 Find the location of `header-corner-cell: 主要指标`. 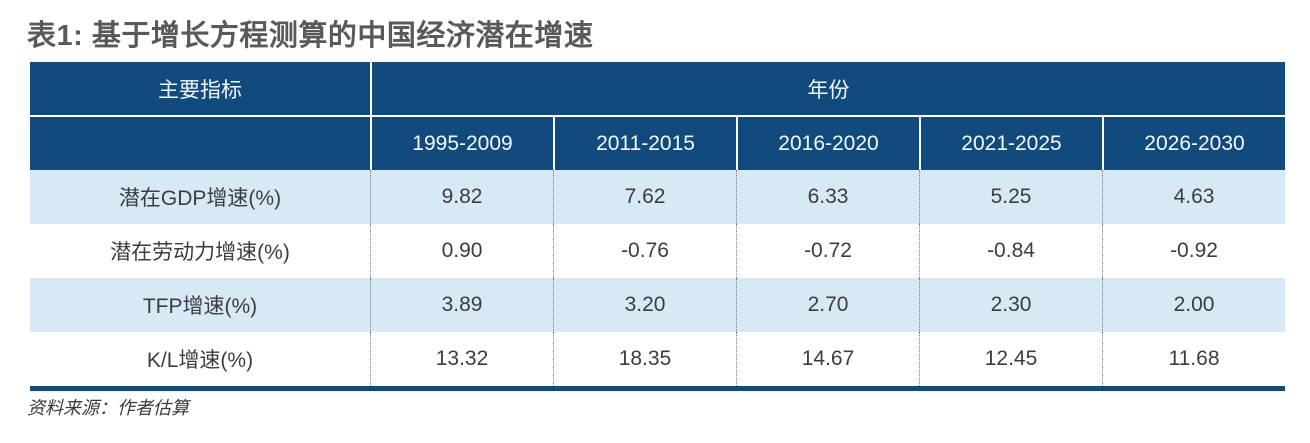

header-corner-cell: 主要指标 is located at coordinates (200, 88).